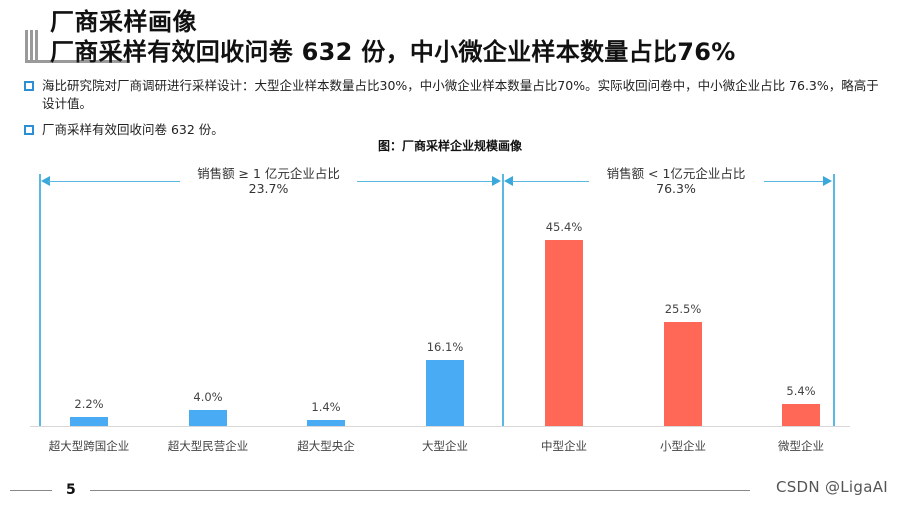 Image resolution: width=900 pixels, height=507 pixels. Describe the element at coordinates (89, 446) in the screenshot. I see `x-axis-category-label: 超大型跨国企业` at that location.